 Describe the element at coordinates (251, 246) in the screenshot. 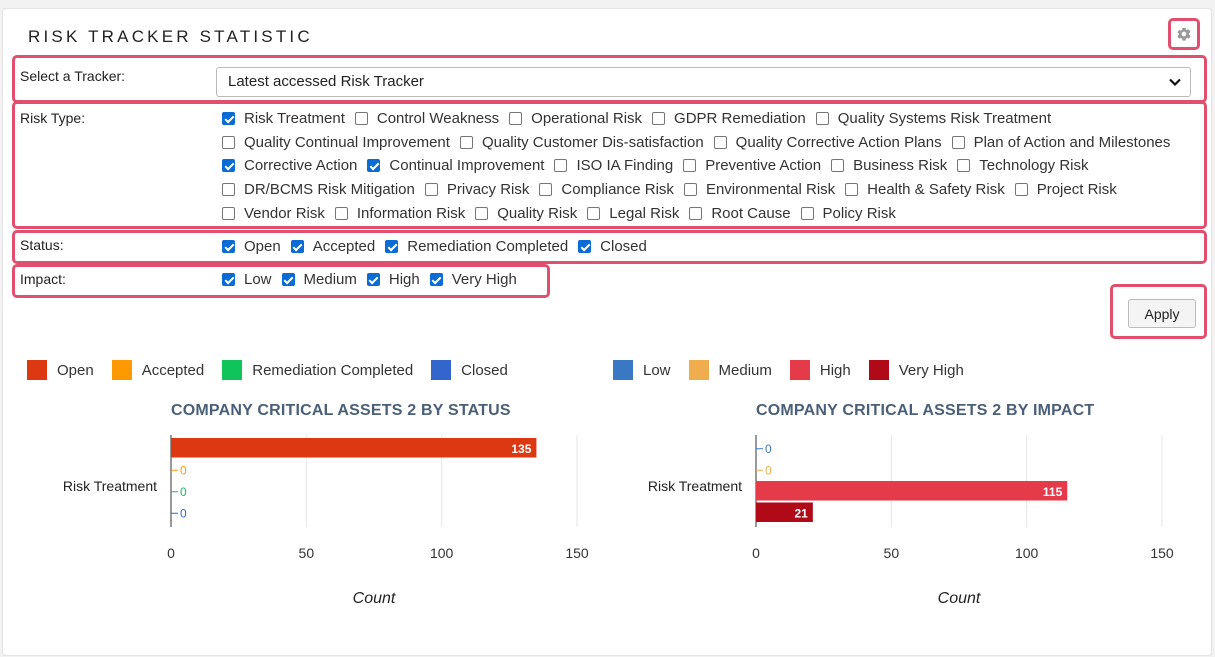

I see `status-open-option: Open` at that location.